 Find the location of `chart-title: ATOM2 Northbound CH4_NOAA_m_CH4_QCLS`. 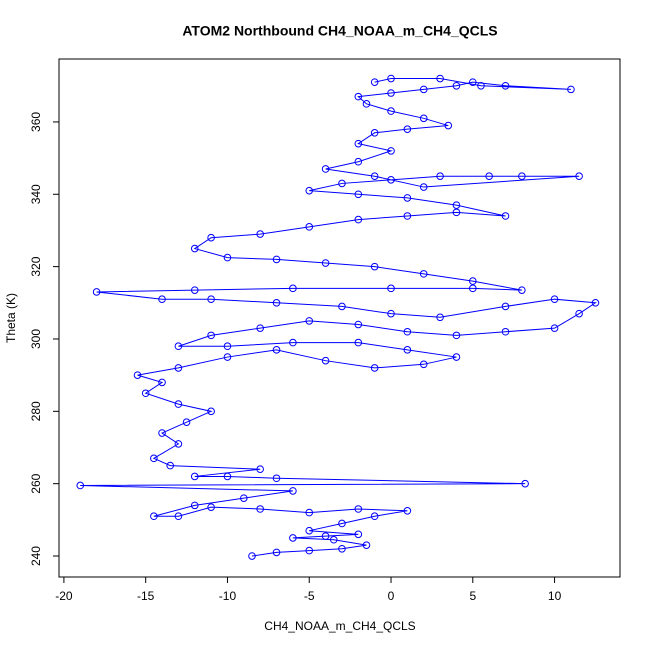

chart-title: ATOM2 Northbound CH4_NOAA_m_CH4_QCLS is located at coordinates (339, 31).